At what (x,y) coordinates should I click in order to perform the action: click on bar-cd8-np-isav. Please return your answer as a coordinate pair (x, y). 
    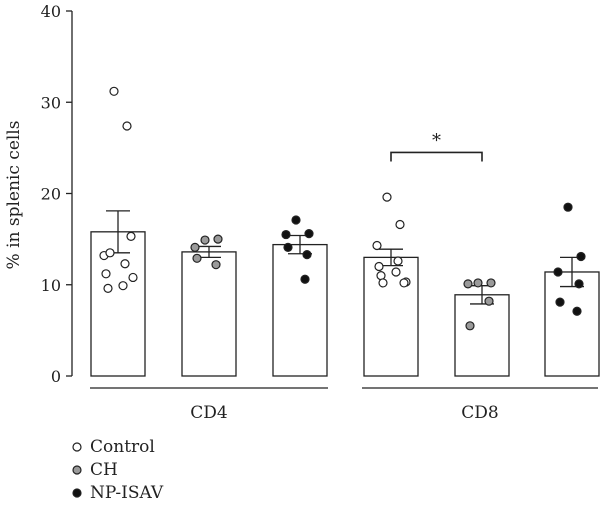
    Looking at the image, I should click on (572, 324).